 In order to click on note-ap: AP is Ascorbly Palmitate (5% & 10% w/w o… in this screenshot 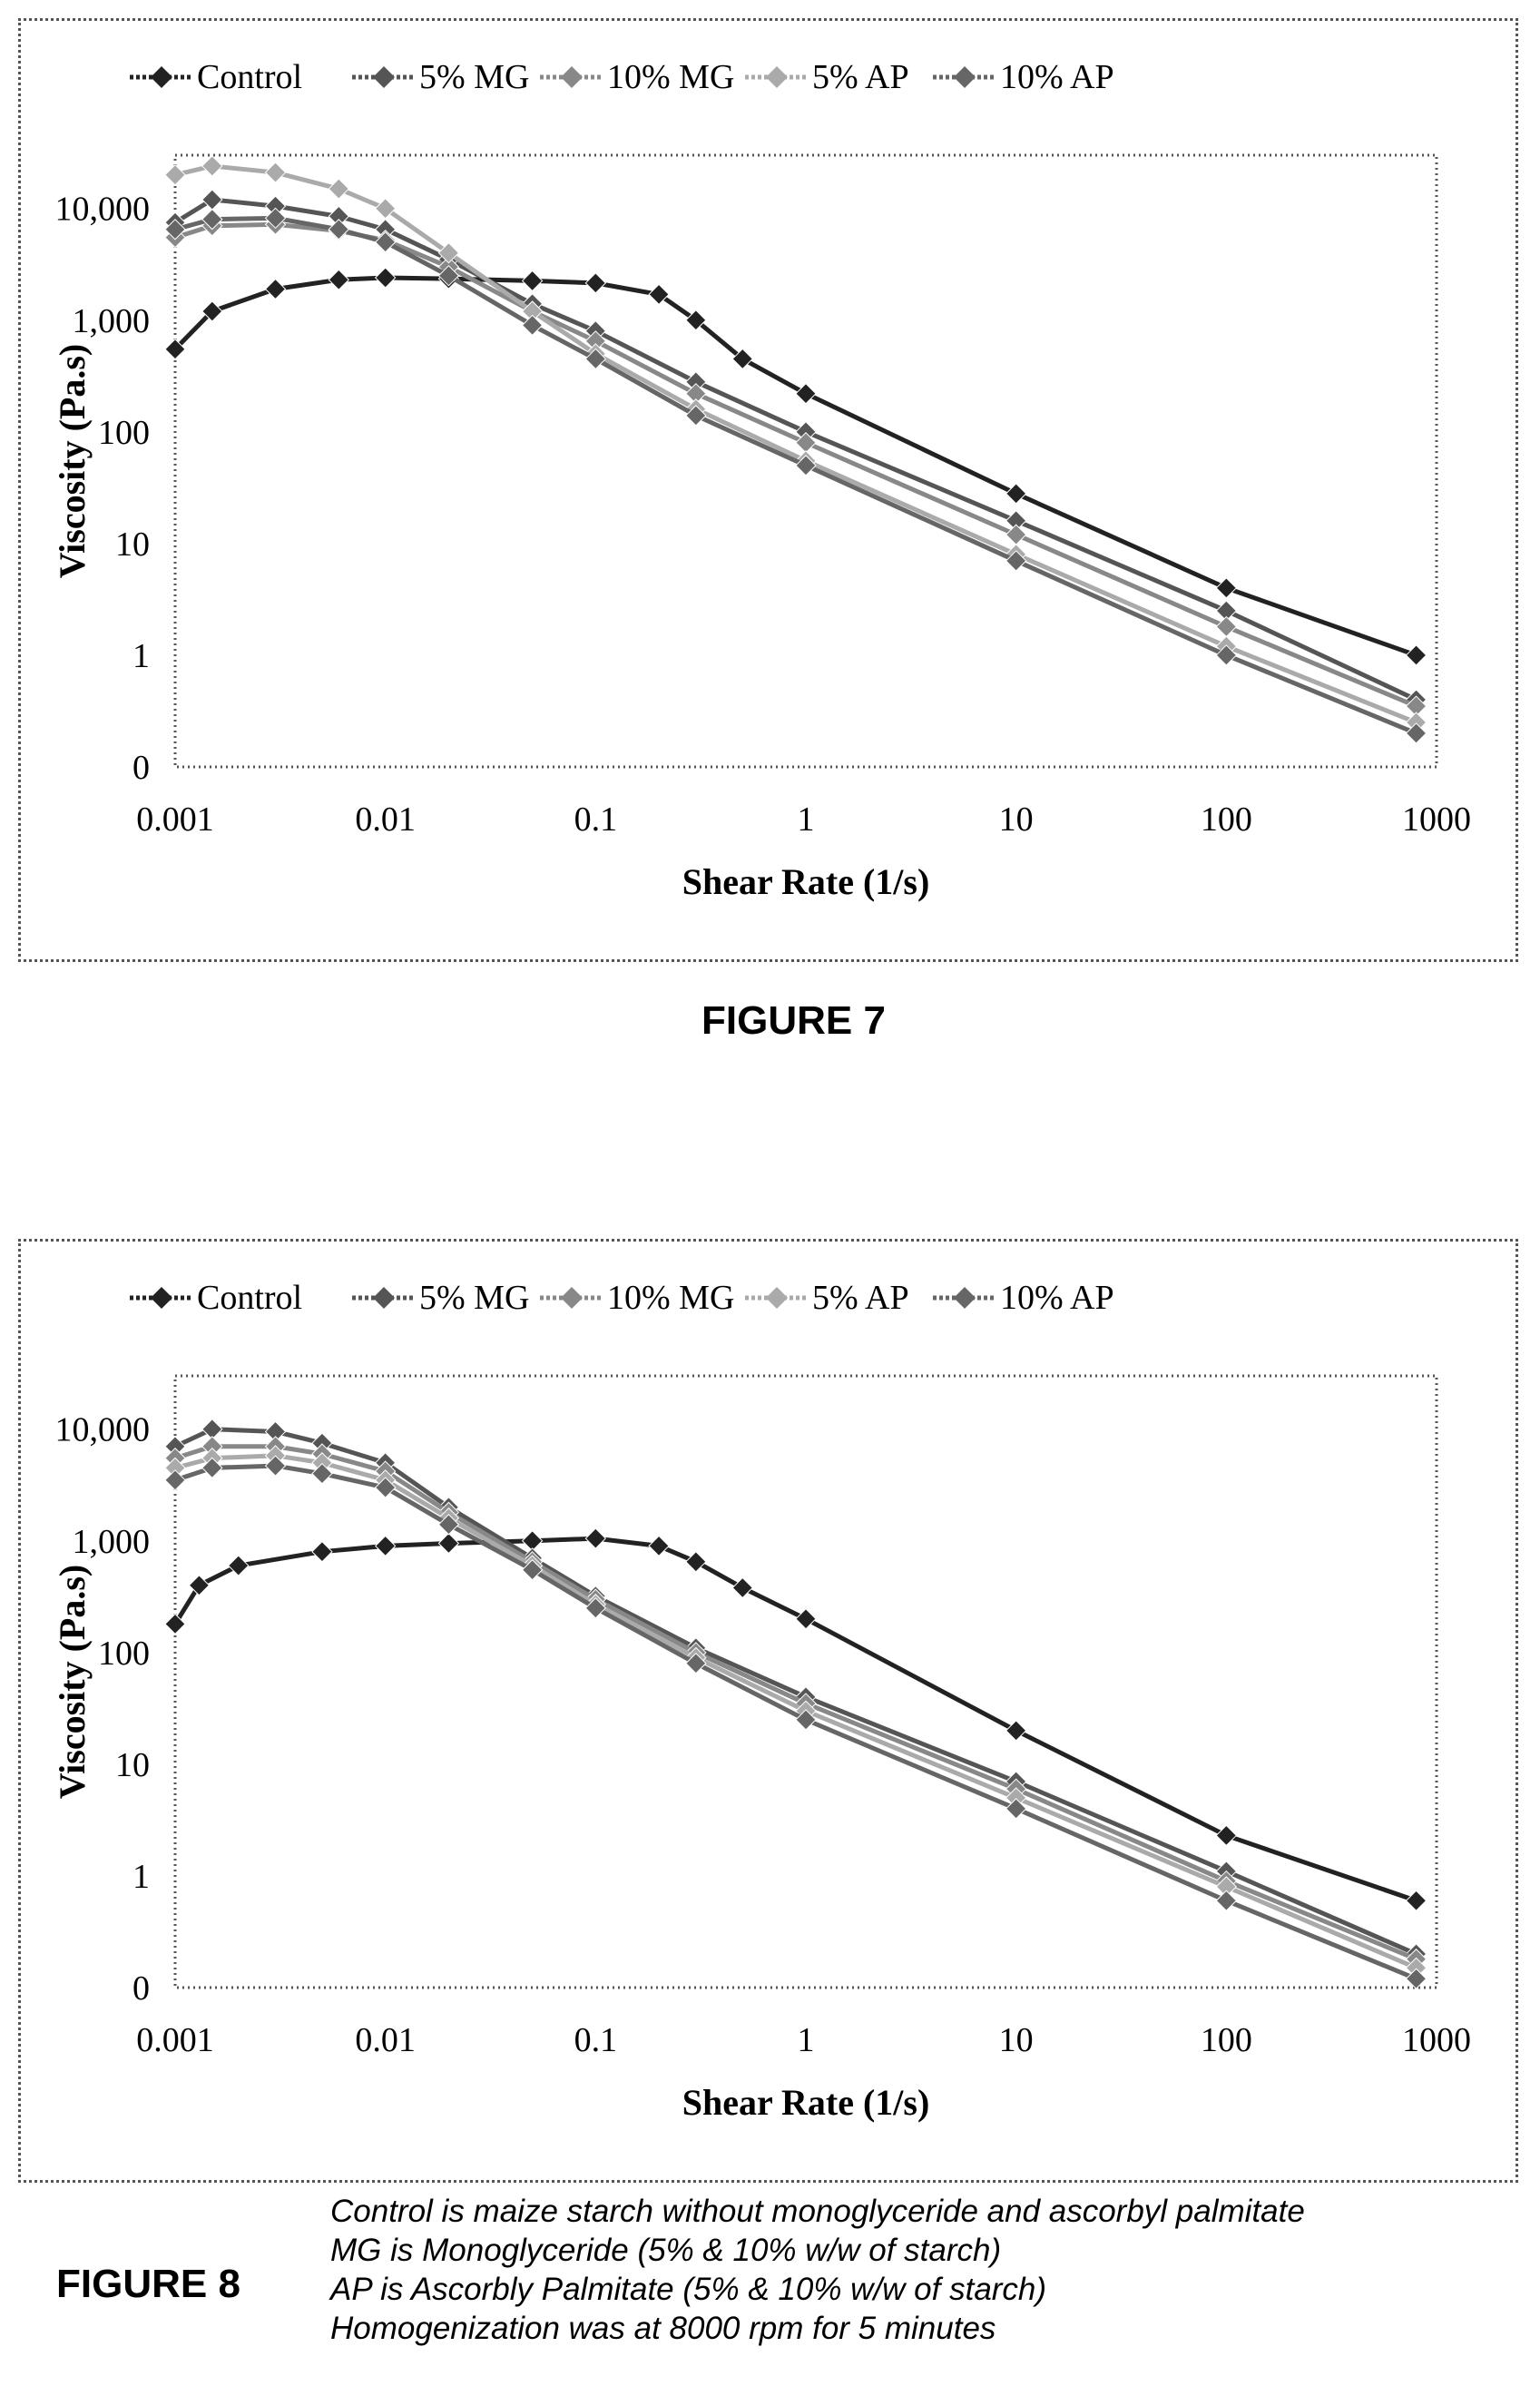, I will do `click(688, 2289)`.